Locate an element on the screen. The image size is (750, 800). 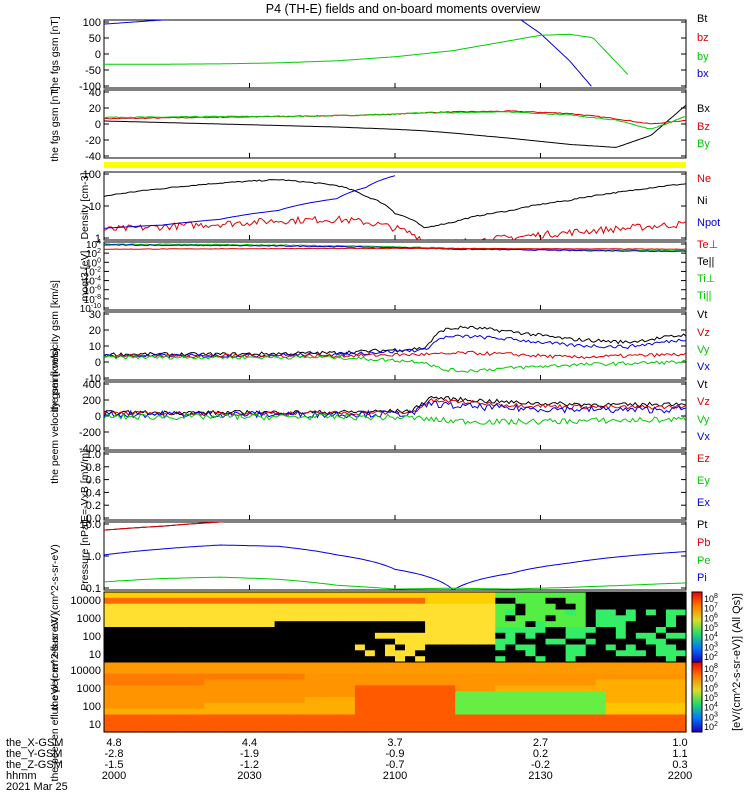
legend-1: Ne is located at coordinates (704, 179).